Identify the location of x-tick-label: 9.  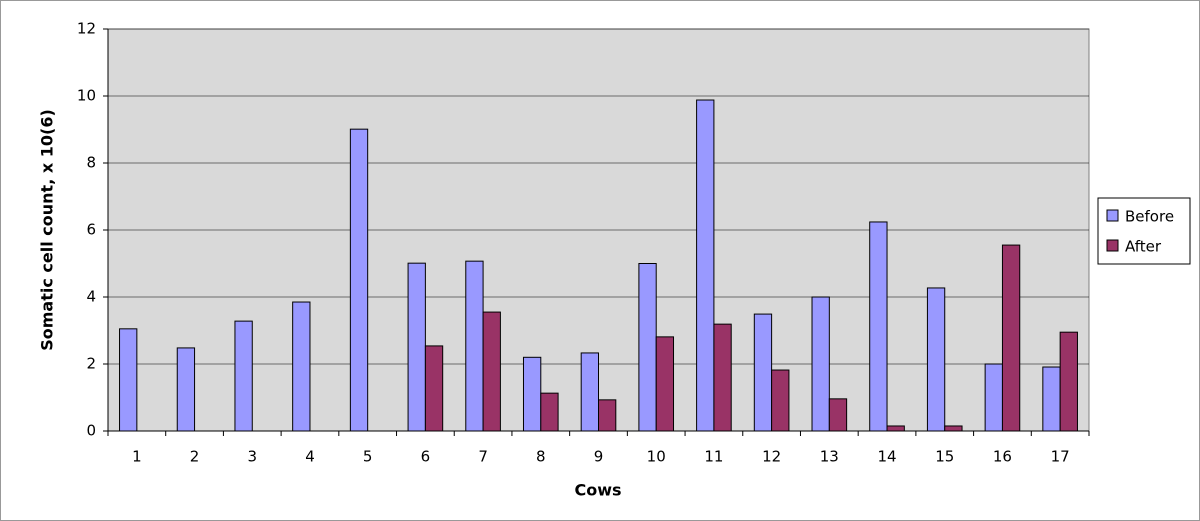
(599, 457).